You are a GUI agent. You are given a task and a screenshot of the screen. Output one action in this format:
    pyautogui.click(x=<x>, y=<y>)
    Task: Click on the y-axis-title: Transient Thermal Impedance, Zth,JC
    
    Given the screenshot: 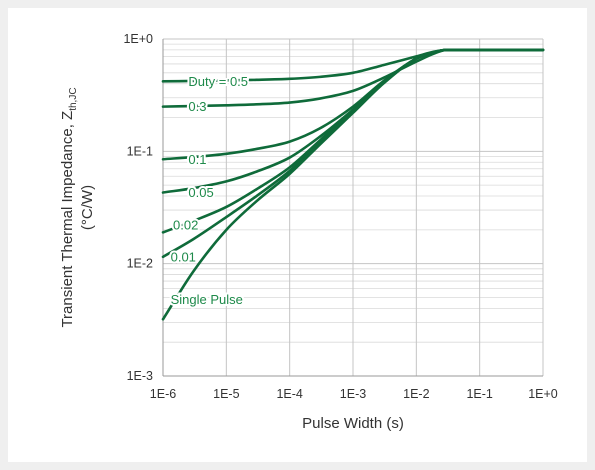 What is the action you would take?
    pyautogui.click(x=69, y=207)
    